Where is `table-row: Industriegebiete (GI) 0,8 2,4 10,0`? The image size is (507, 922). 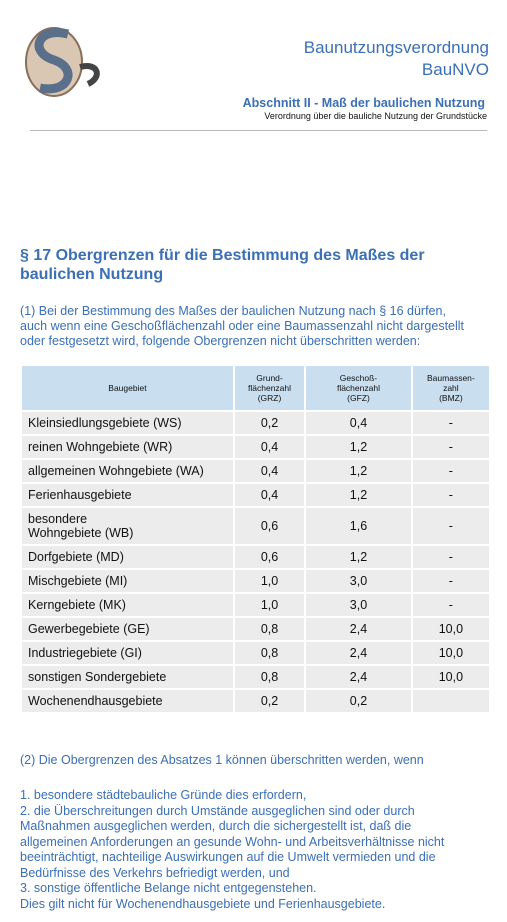 table-row: Industriegebiete (GI) 0,8 2,4 10,0 is located at coordinates (255, 653).